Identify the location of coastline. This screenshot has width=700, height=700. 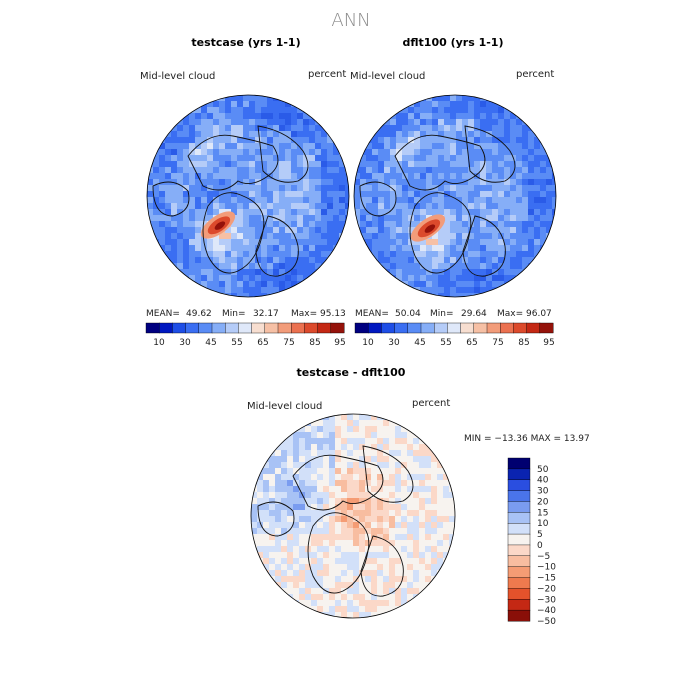
(440, 233).